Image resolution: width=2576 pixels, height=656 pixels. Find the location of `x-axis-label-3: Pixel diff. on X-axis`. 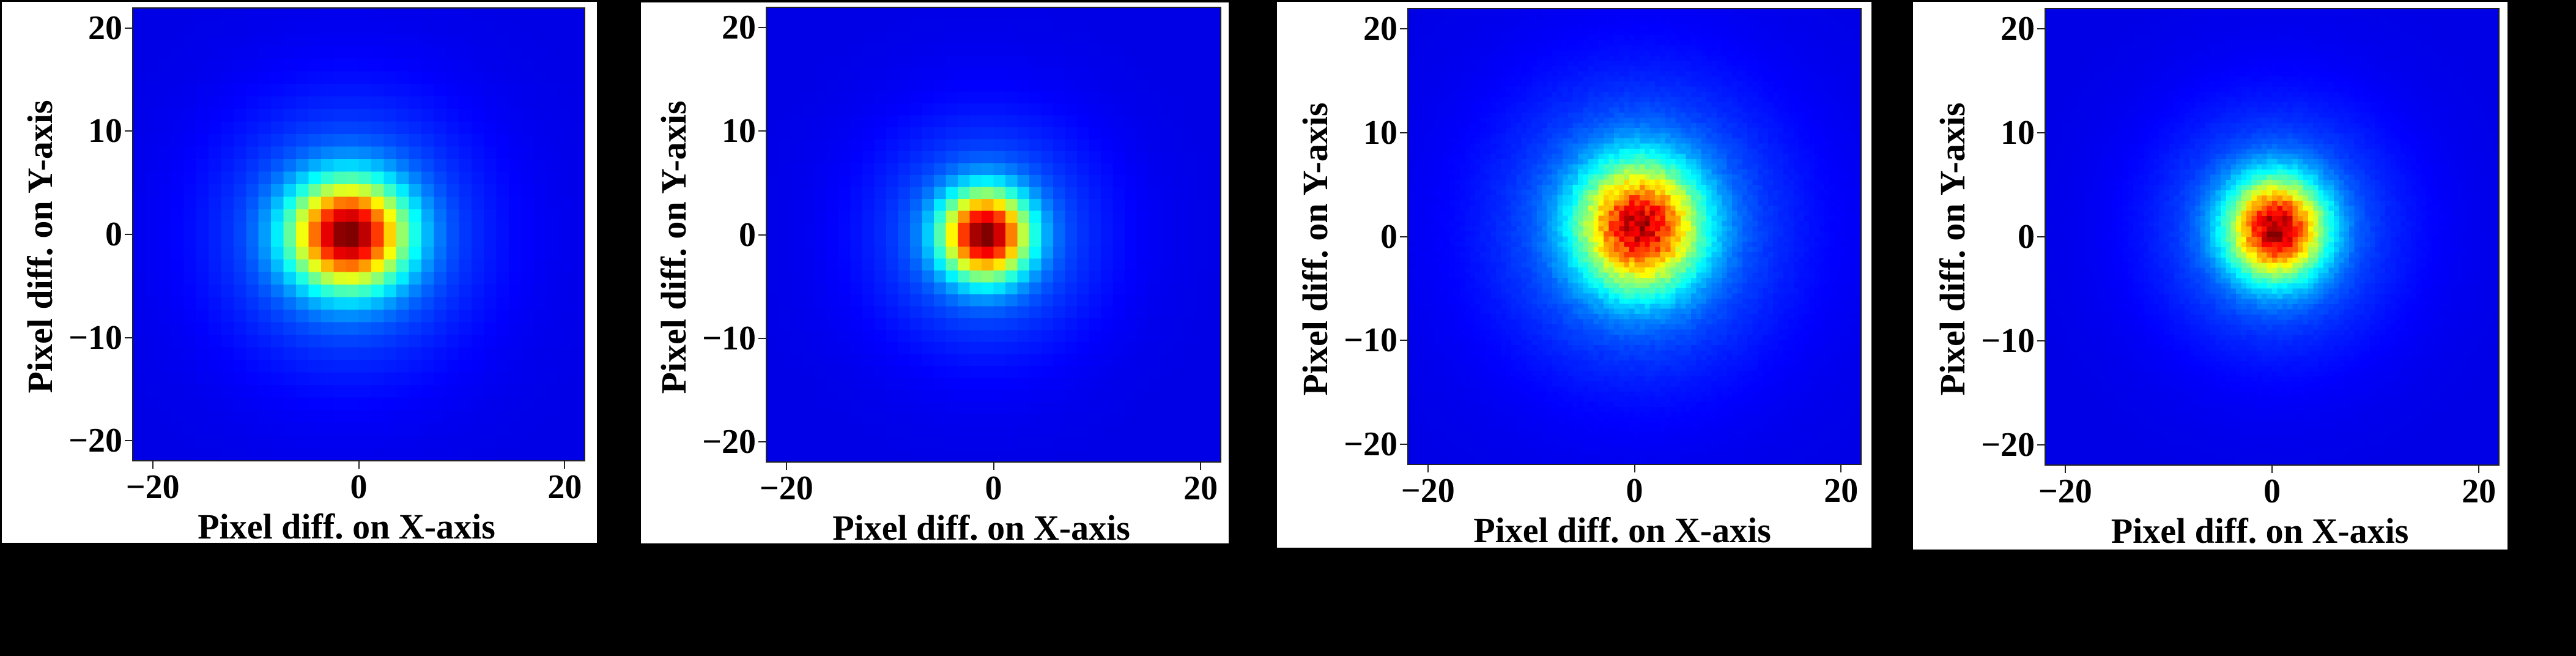

x-axis-label-3: Pixel diff. on X-axis is located at coordinates (1622, 530).